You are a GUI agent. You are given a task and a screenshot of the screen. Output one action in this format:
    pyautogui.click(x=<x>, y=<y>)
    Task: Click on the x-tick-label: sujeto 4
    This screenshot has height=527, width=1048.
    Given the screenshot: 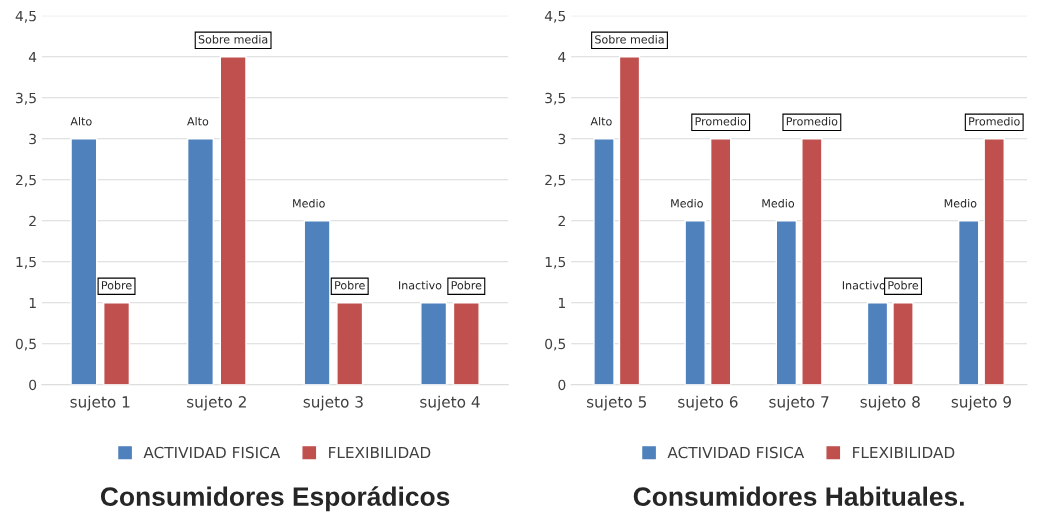 What is the action you would take?
    pyautogui.click(x=450, y=403)
    